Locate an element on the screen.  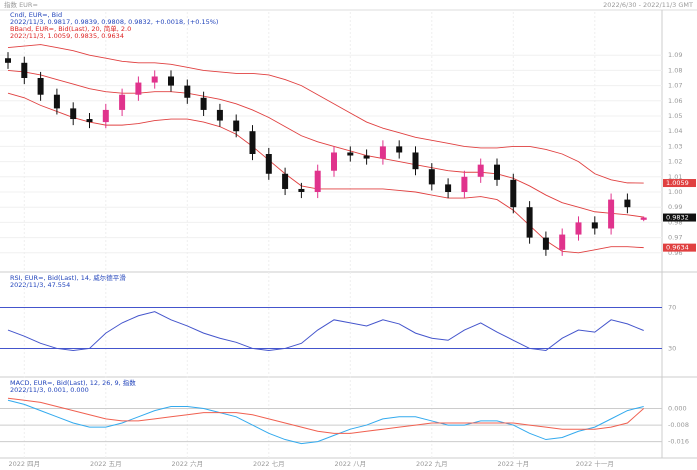
y-tick-label: 1.04 is located at coordinates (675, 131).